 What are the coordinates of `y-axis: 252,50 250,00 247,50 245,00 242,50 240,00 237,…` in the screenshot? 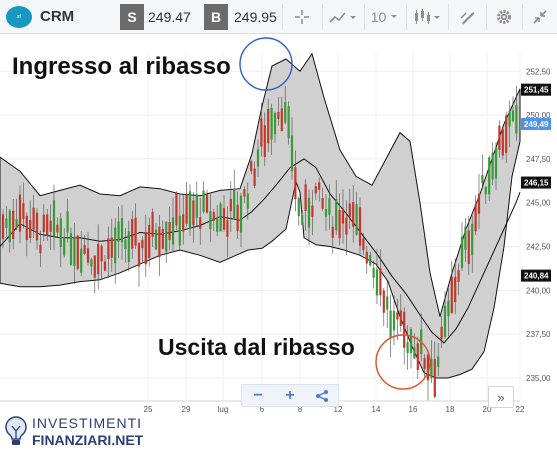 It's located at (538, 225).